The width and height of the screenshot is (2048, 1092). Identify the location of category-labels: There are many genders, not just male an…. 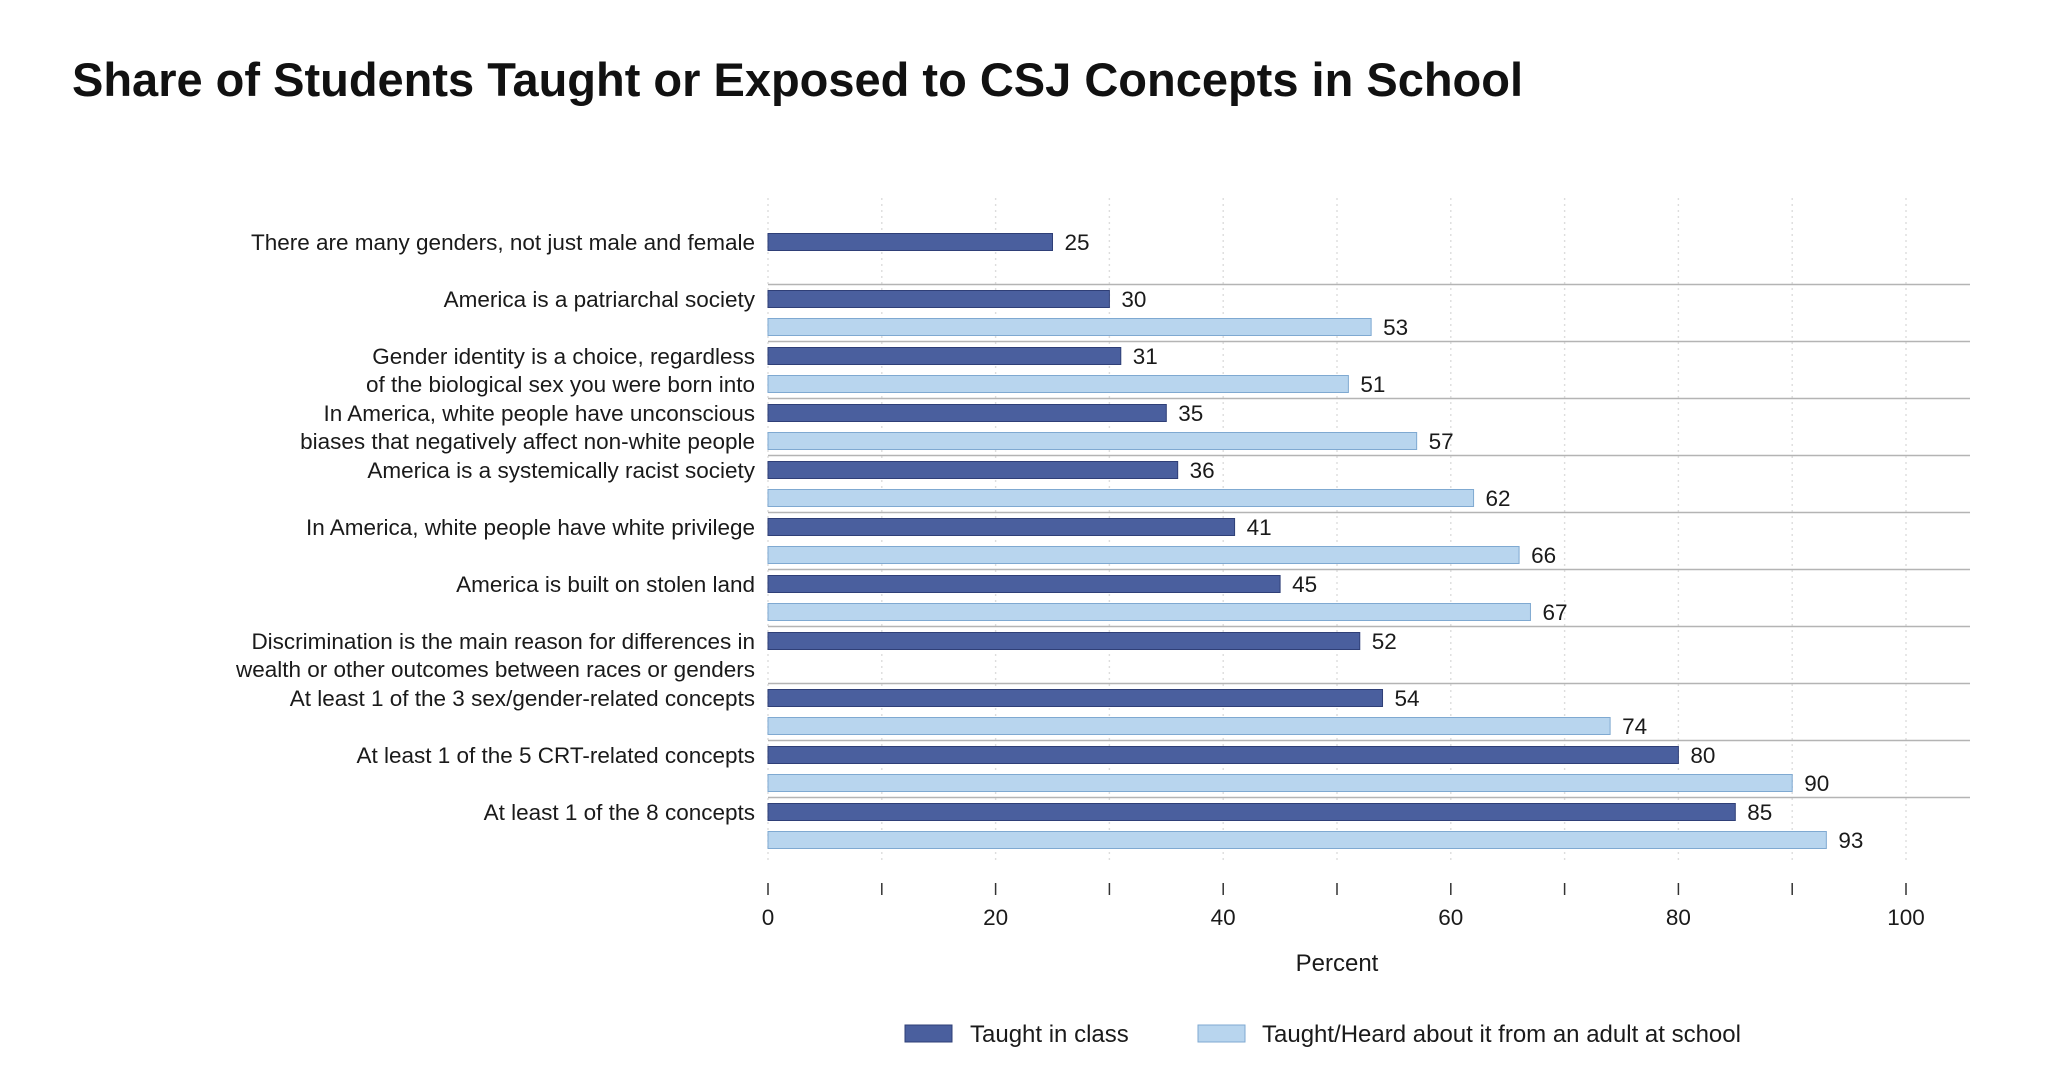
(495, 527).